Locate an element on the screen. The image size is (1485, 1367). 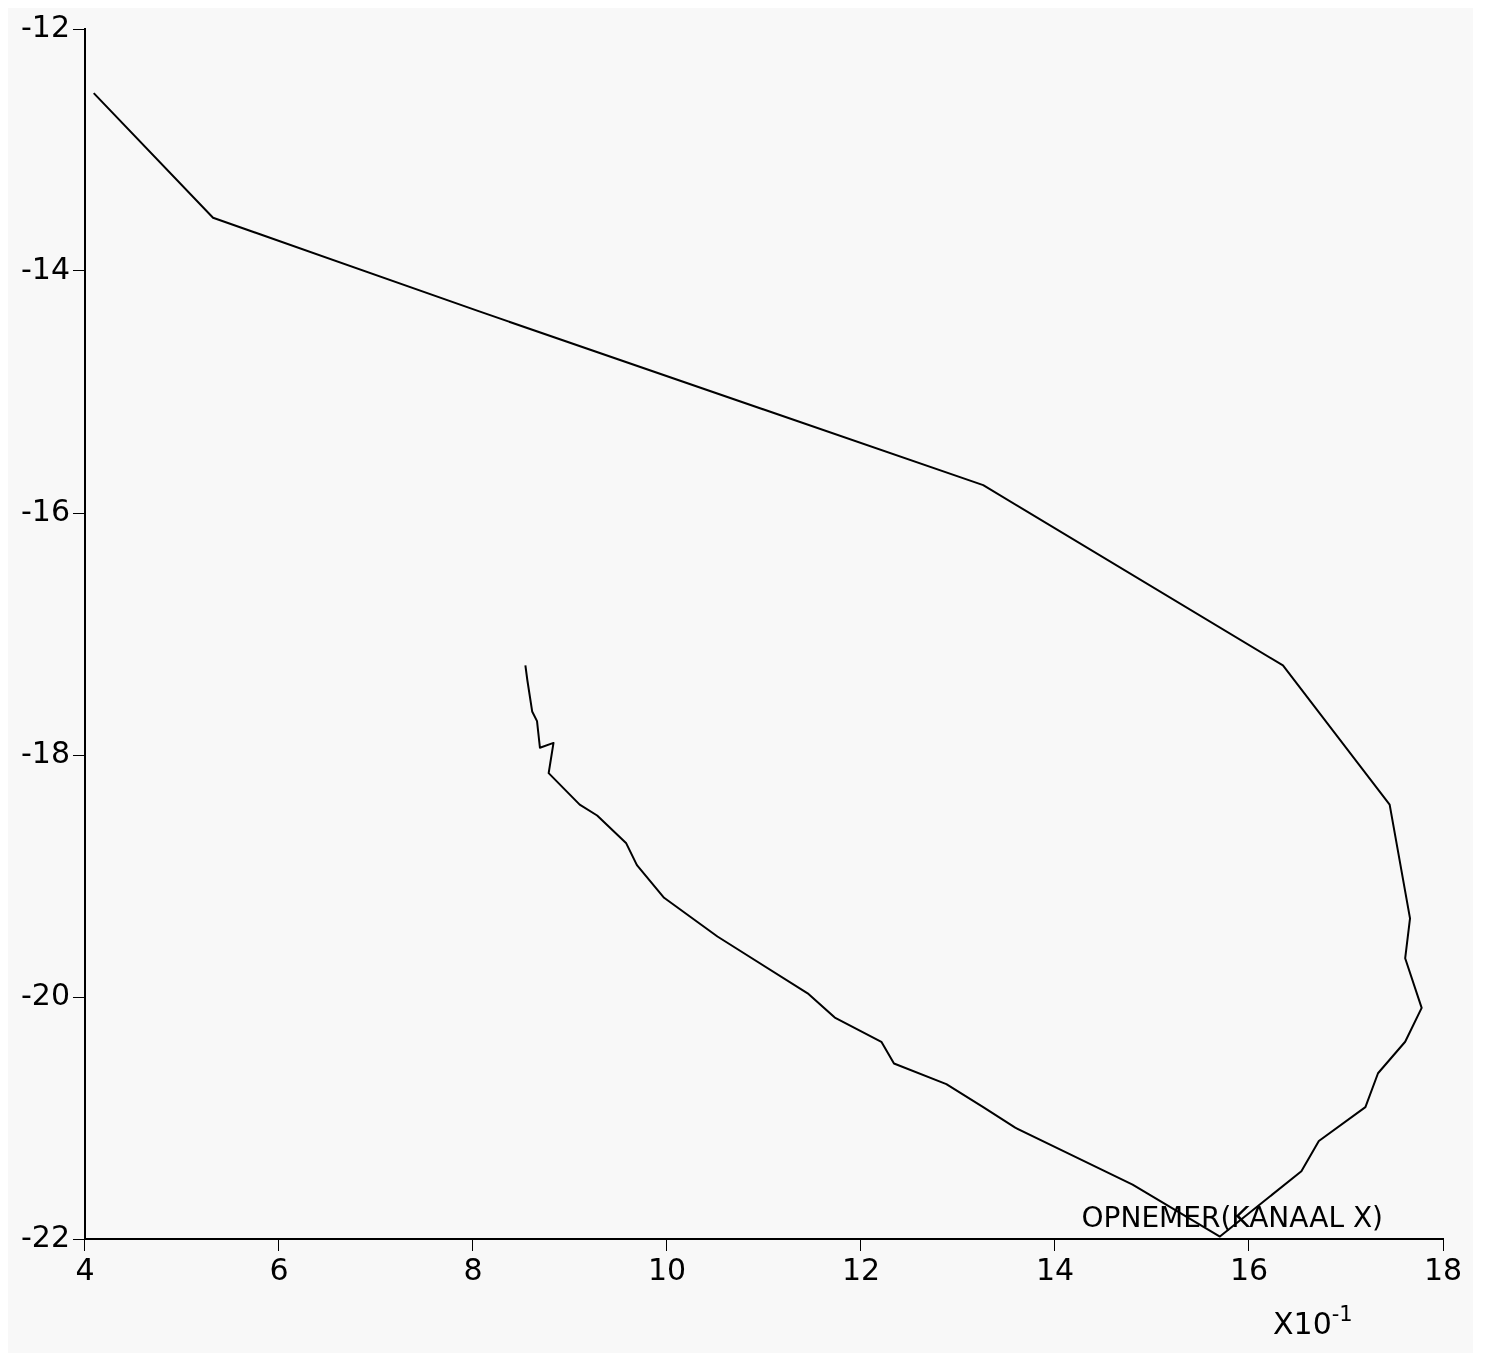
x-tick-label: 6 is located at coordinates (279, 1269).